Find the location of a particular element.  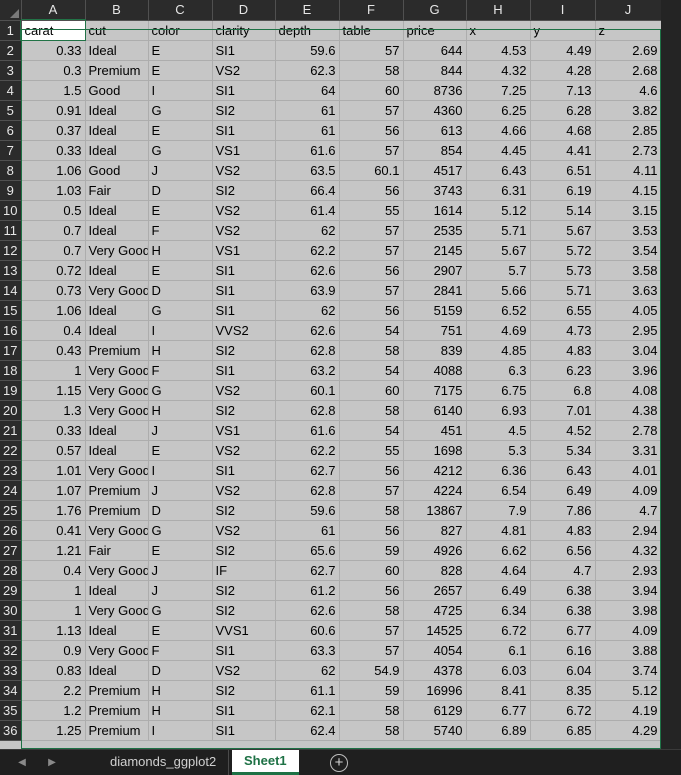

data-cell: 6.43 is located at coordinates (563, 470).